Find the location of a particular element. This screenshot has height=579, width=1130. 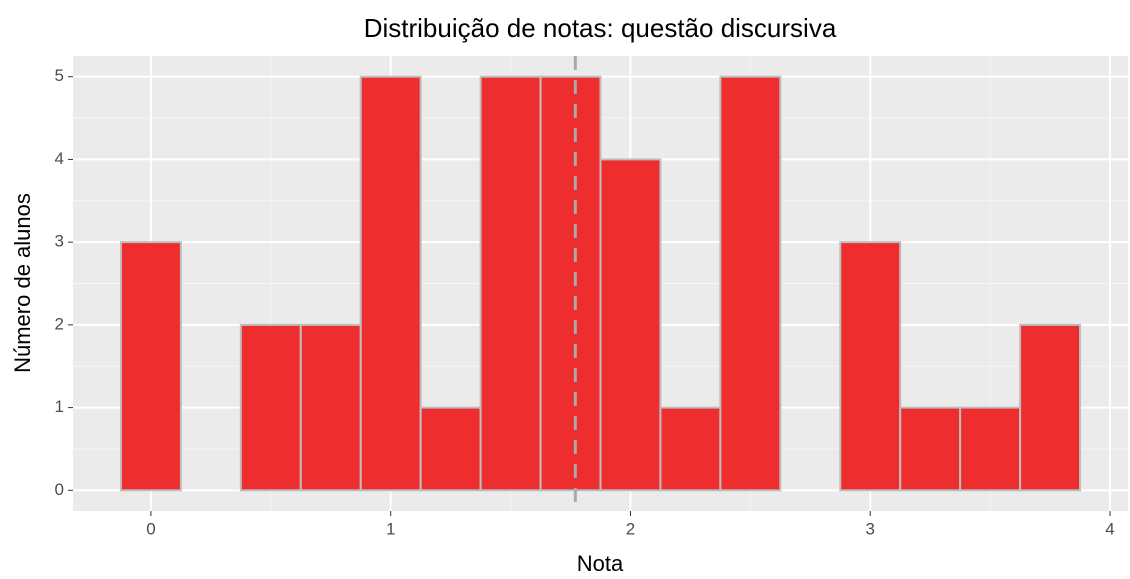

y-tick-label: 5 is located at coordinates (59, 75).